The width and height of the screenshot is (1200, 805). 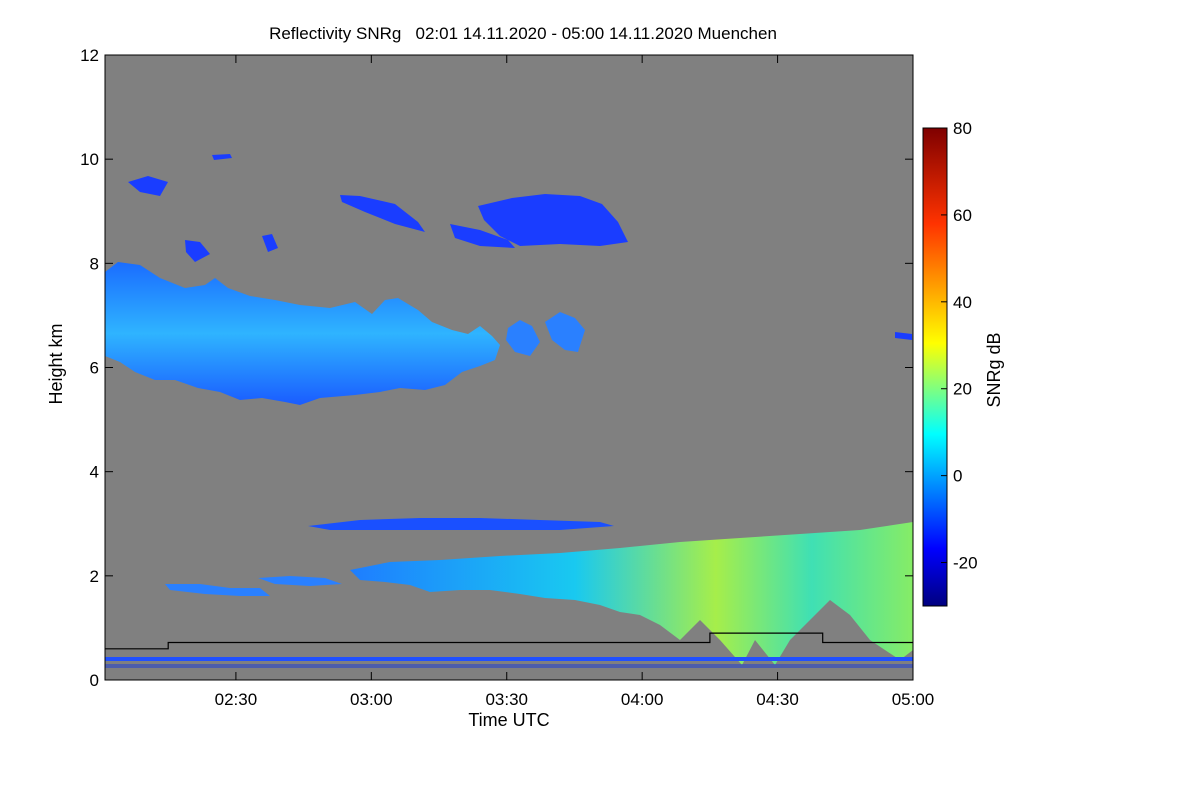 What do you see at coordinates (935, 367) in the screenshot?
I see `colorbar` at bounding box center [935, 367].